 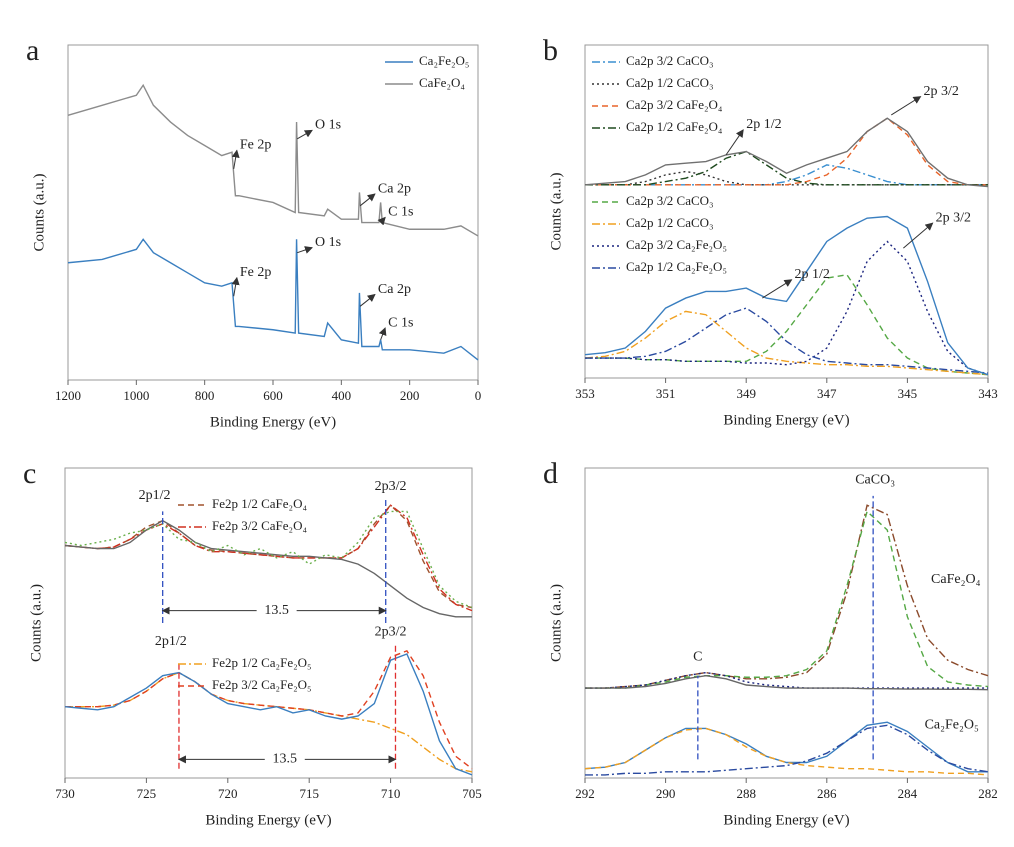 I want to click on legend-label: CaFe₂O₄, so click(x=442, y=82).